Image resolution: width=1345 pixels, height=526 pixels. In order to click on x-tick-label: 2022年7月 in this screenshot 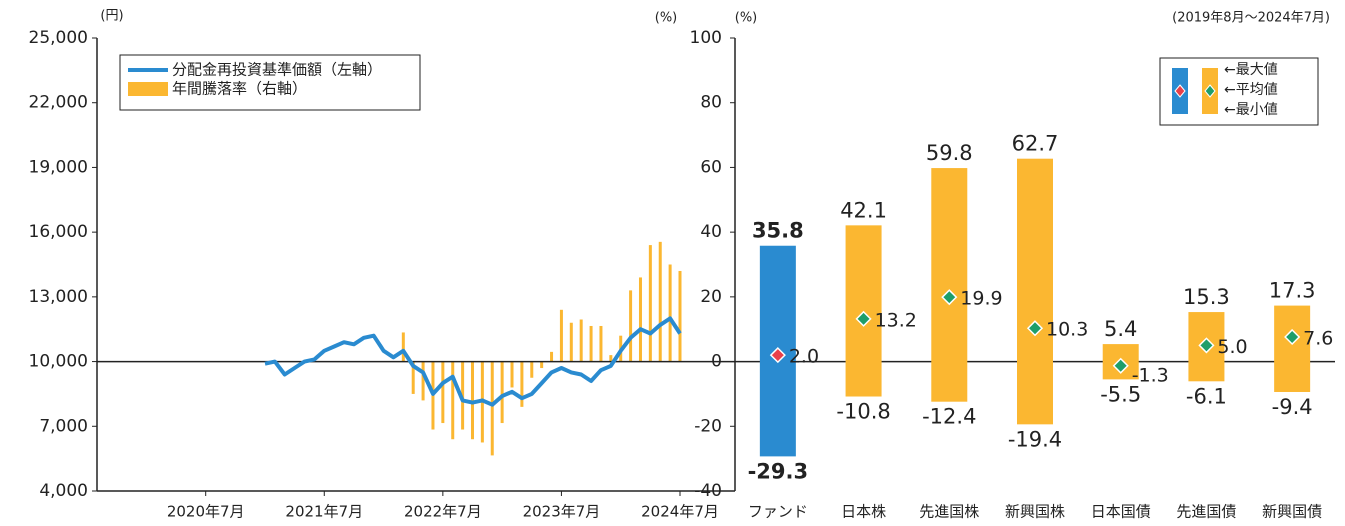, I will do `click(443, 512)`.